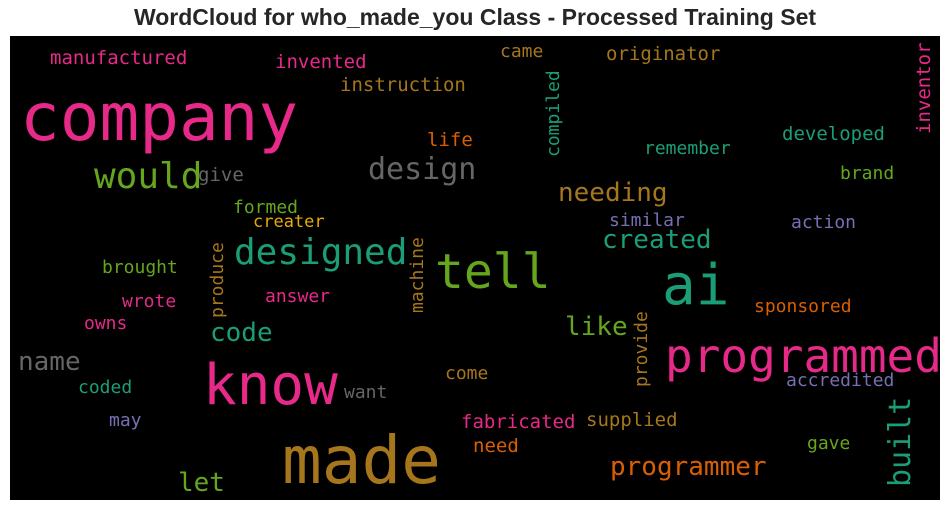 The height and width of the screenshot is (511, 950). I want to click on word-tell: tell, so click(493, 272).